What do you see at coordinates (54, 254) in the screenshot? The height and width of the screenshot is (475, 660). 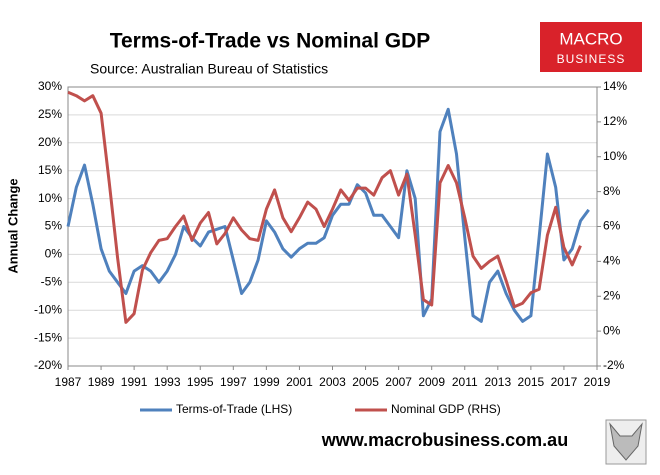 I see `y-tick-label: 0%` at bounding box center [54, 254].